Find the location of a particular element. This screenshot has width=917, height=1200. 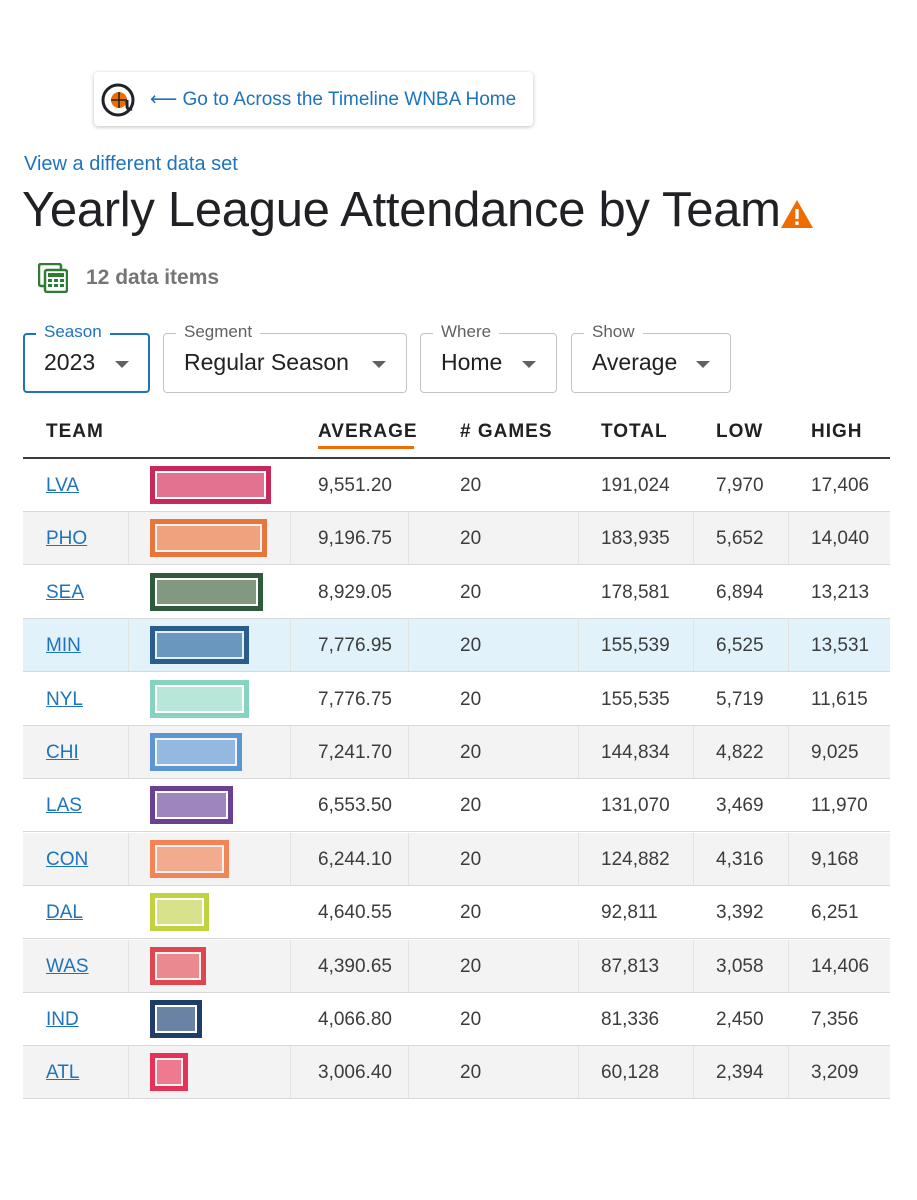

at-basketball-logo-icon is located at coordinates (118, 100).